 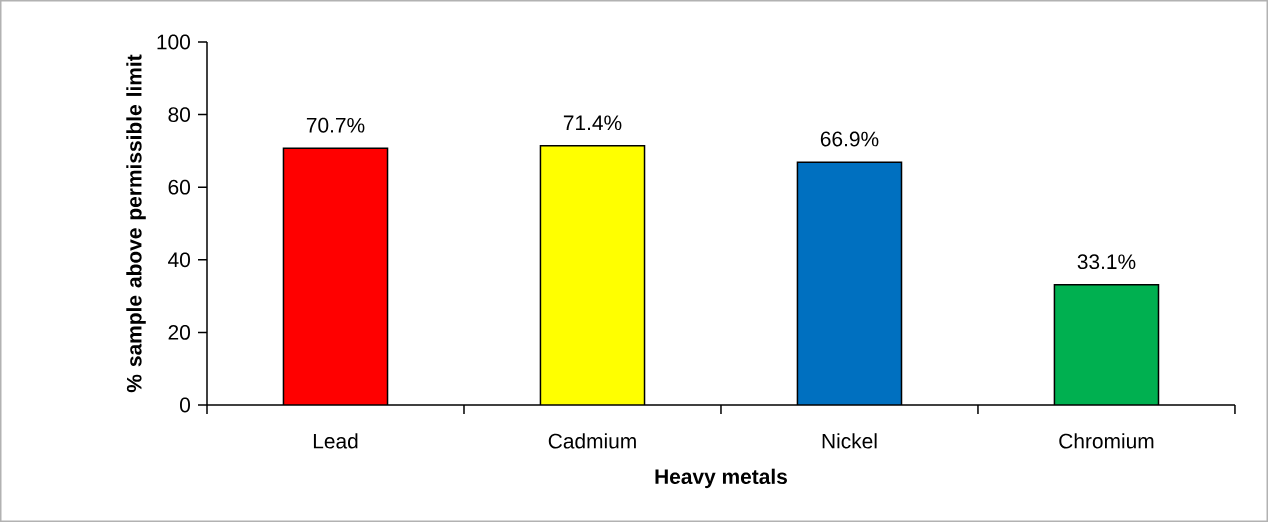 I want to click on x-axis-title: Heavy metals, so click(x=721, y=478).